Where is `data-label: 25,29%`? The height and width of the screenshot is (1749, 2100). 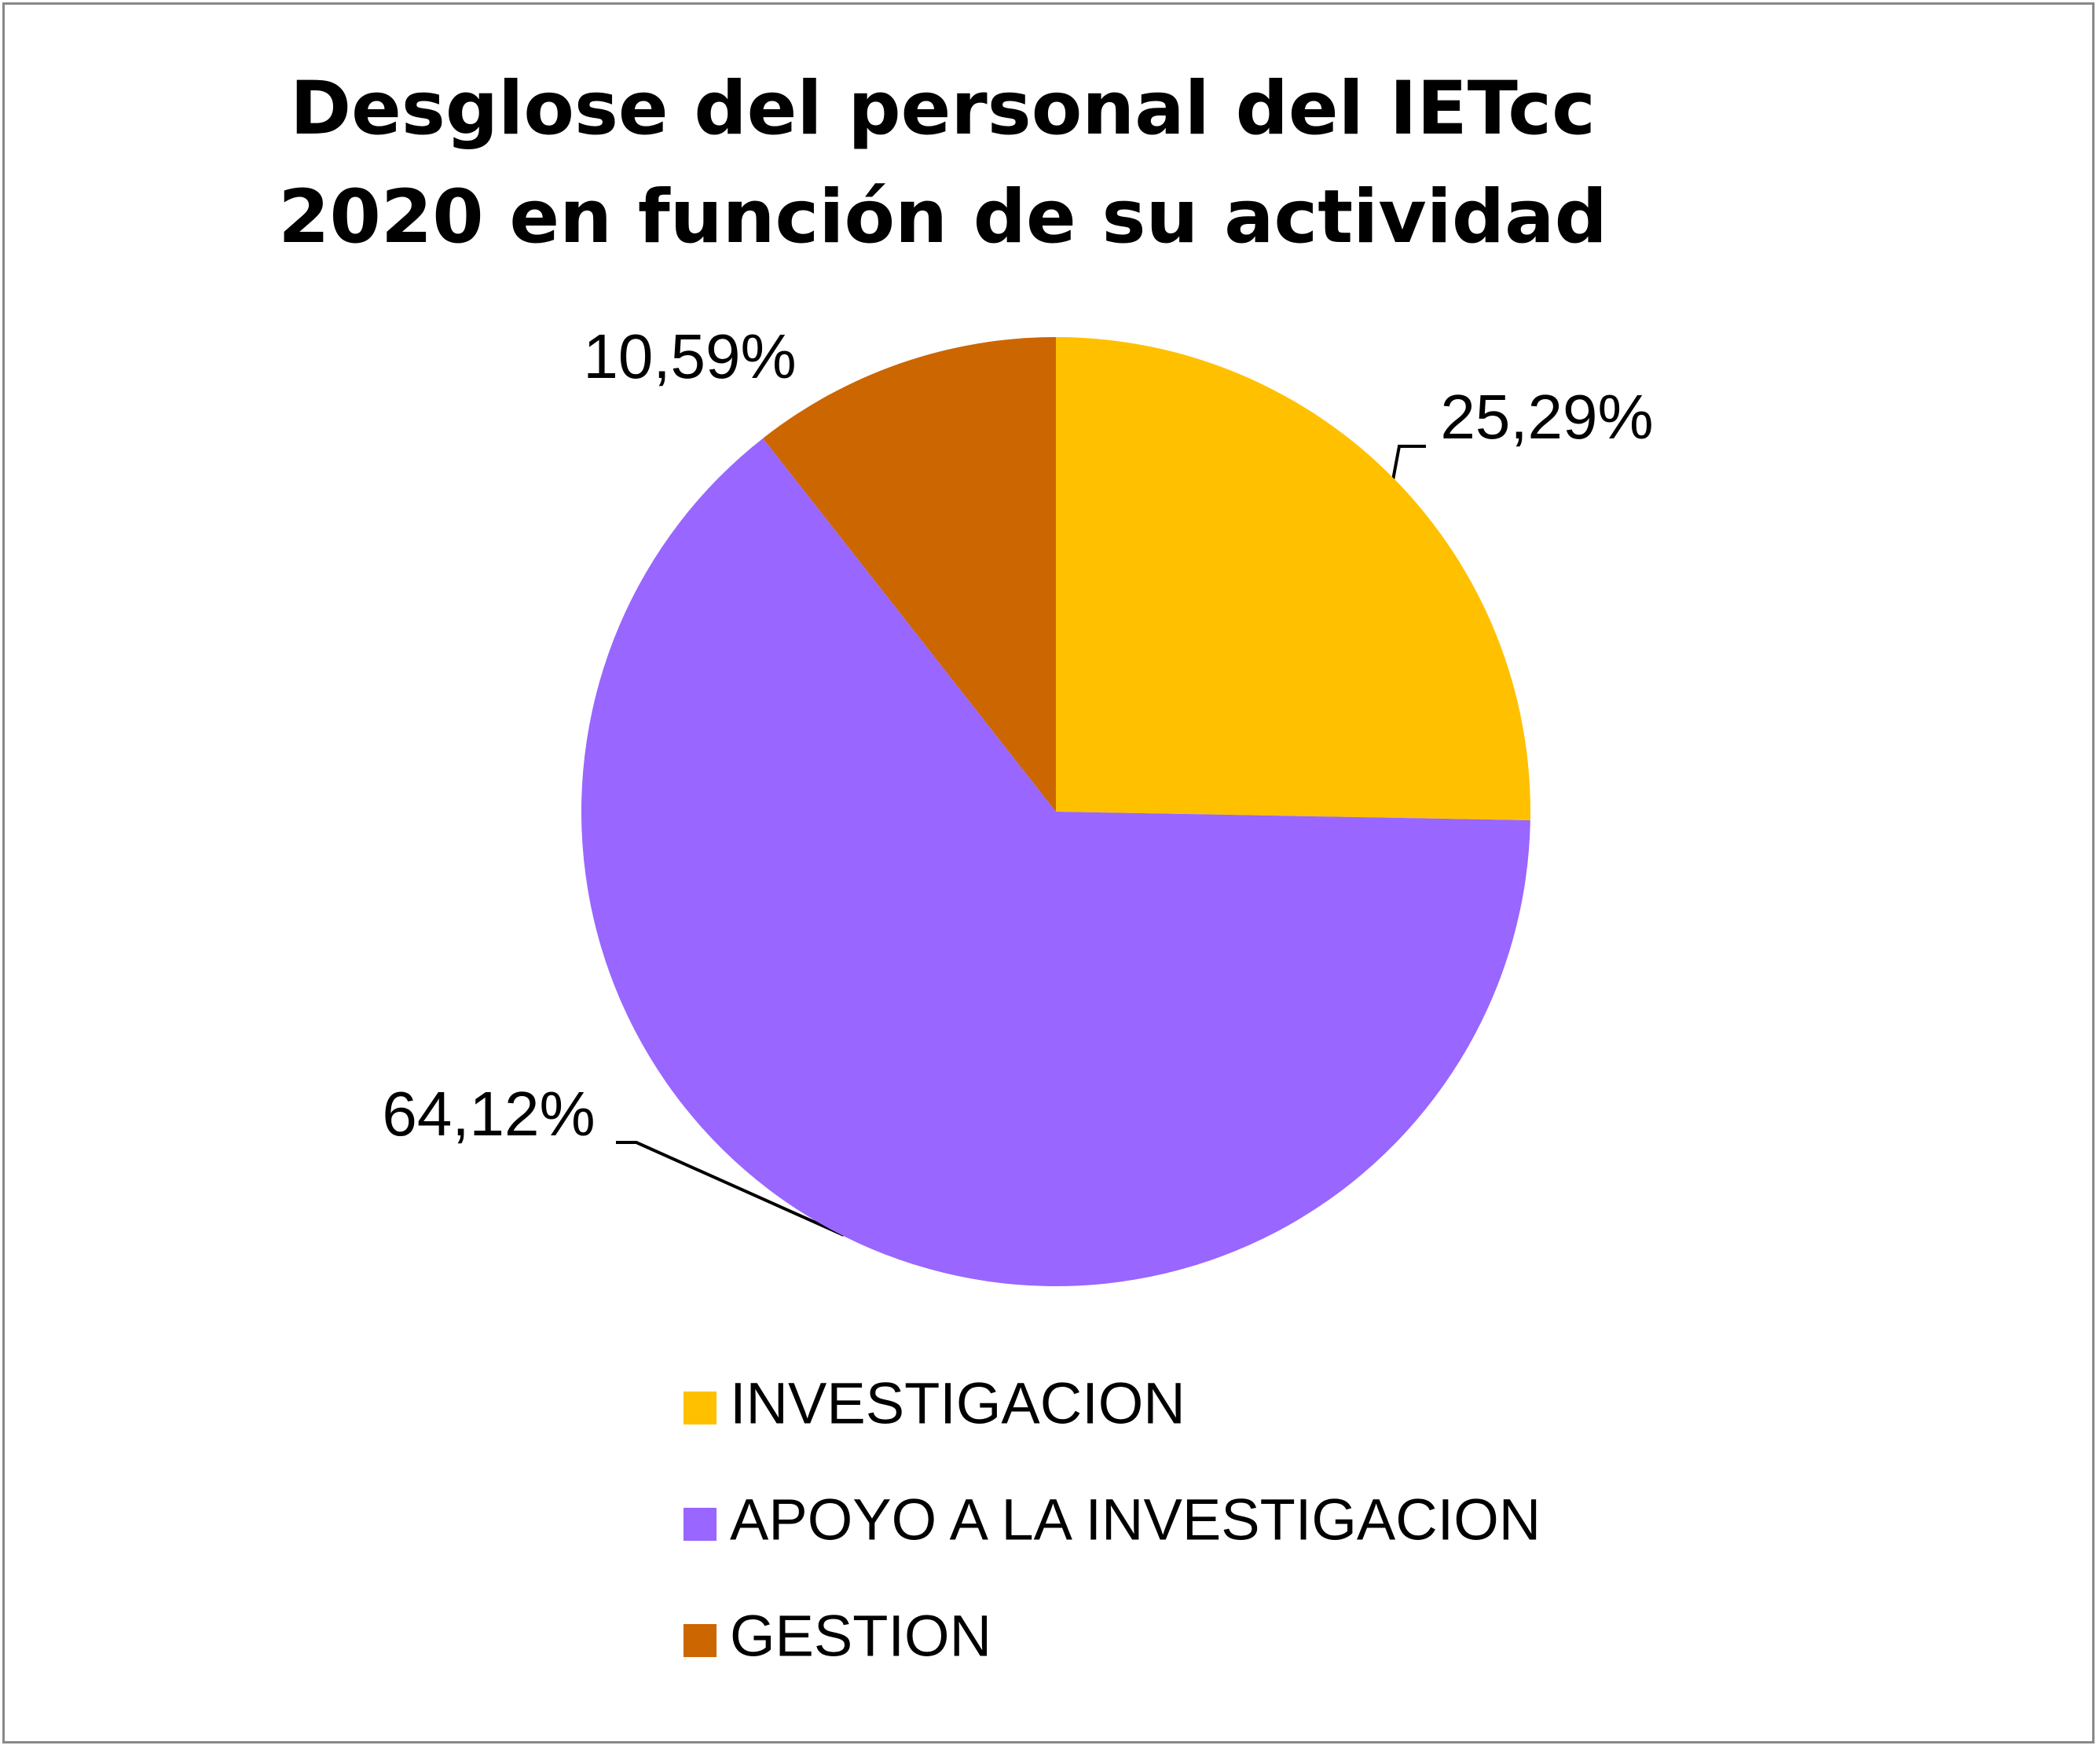 data-label: 25,29% is located at coordinates (1546, 417).